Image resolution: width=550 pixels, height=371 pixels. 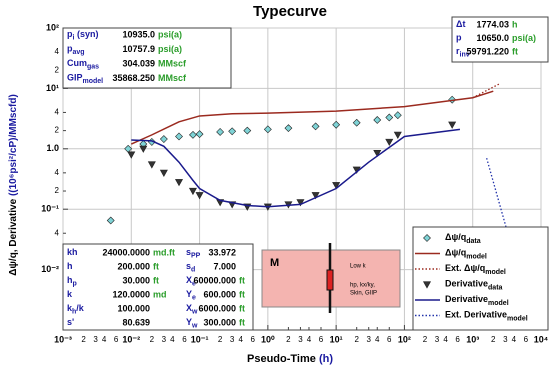 I want to click on x-axis-title-text: Pseudo-Time, so click(x=281, y=359).